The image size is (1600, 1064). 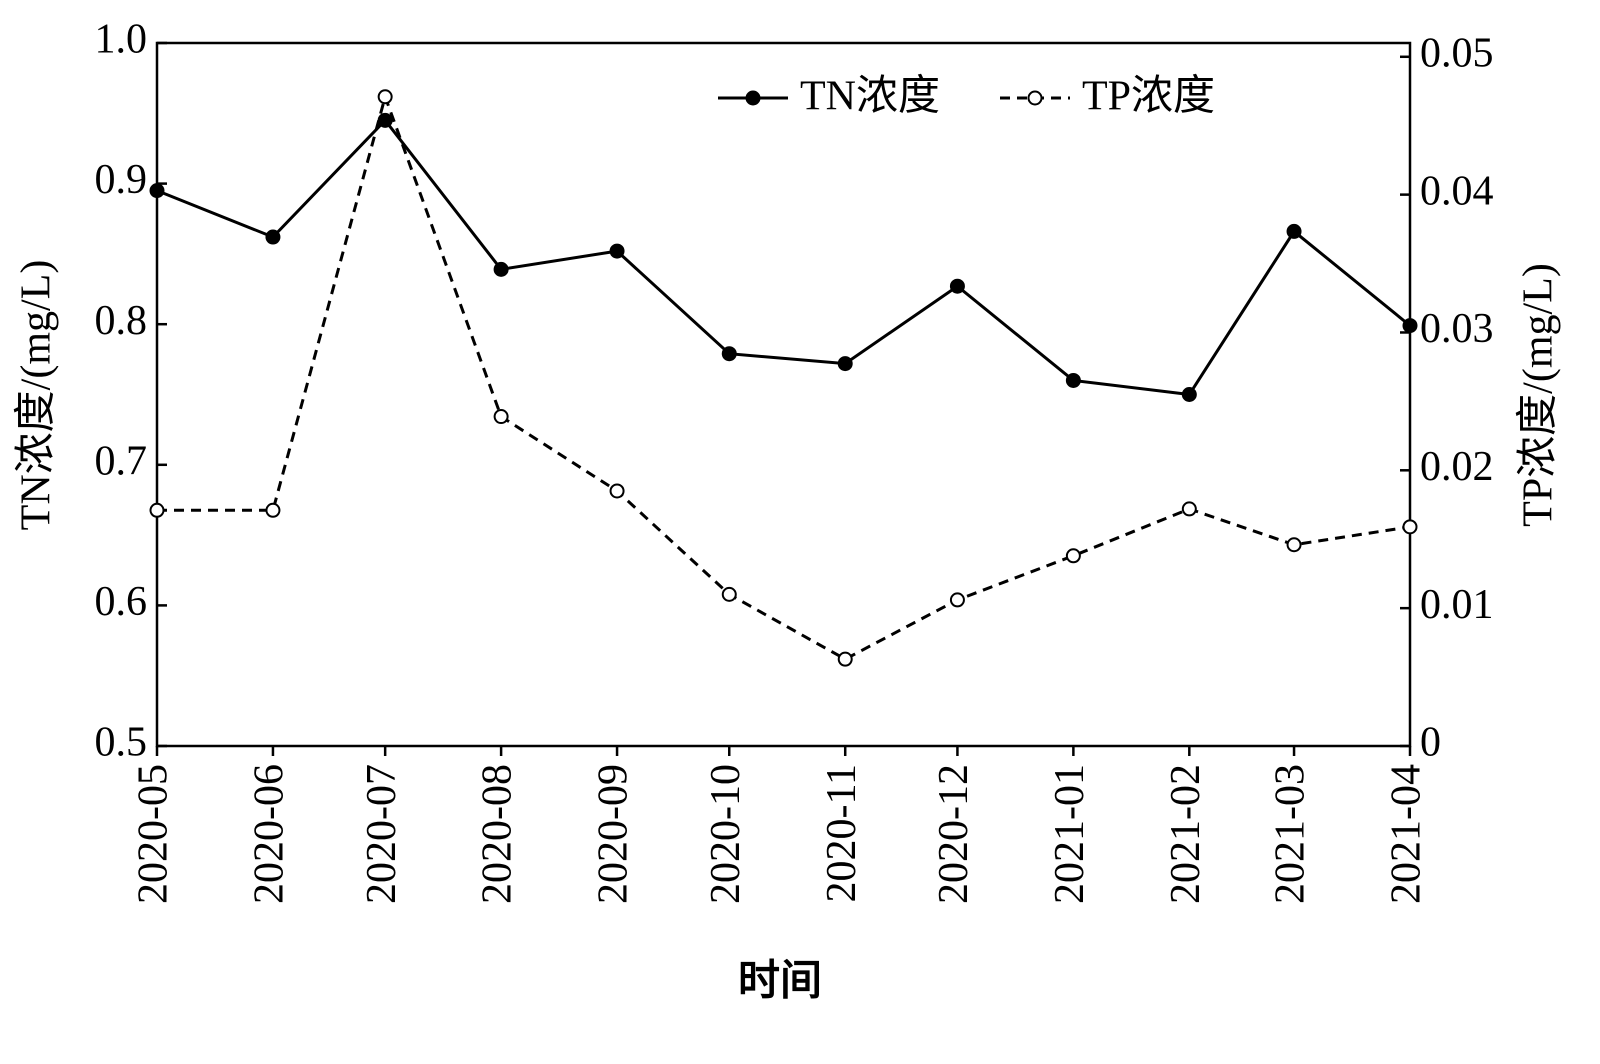 What do you see at coordinates (1291, 834) in the screenshot?
I see `x-tick-label: 2021-03` at bounding box center [1291, 834].